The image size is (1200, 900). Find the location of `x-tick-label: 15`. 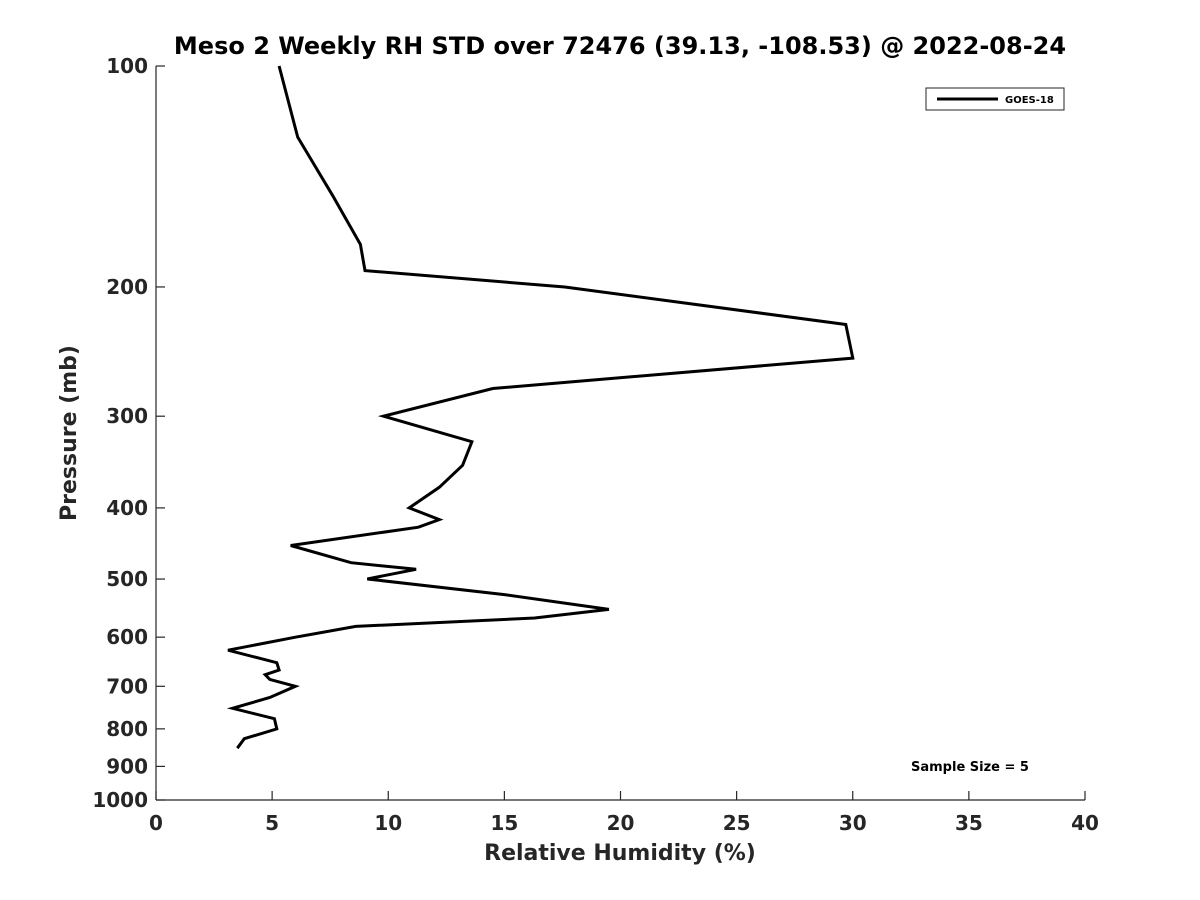

x-tick-label: 15 is located at coordinates (504, 823).